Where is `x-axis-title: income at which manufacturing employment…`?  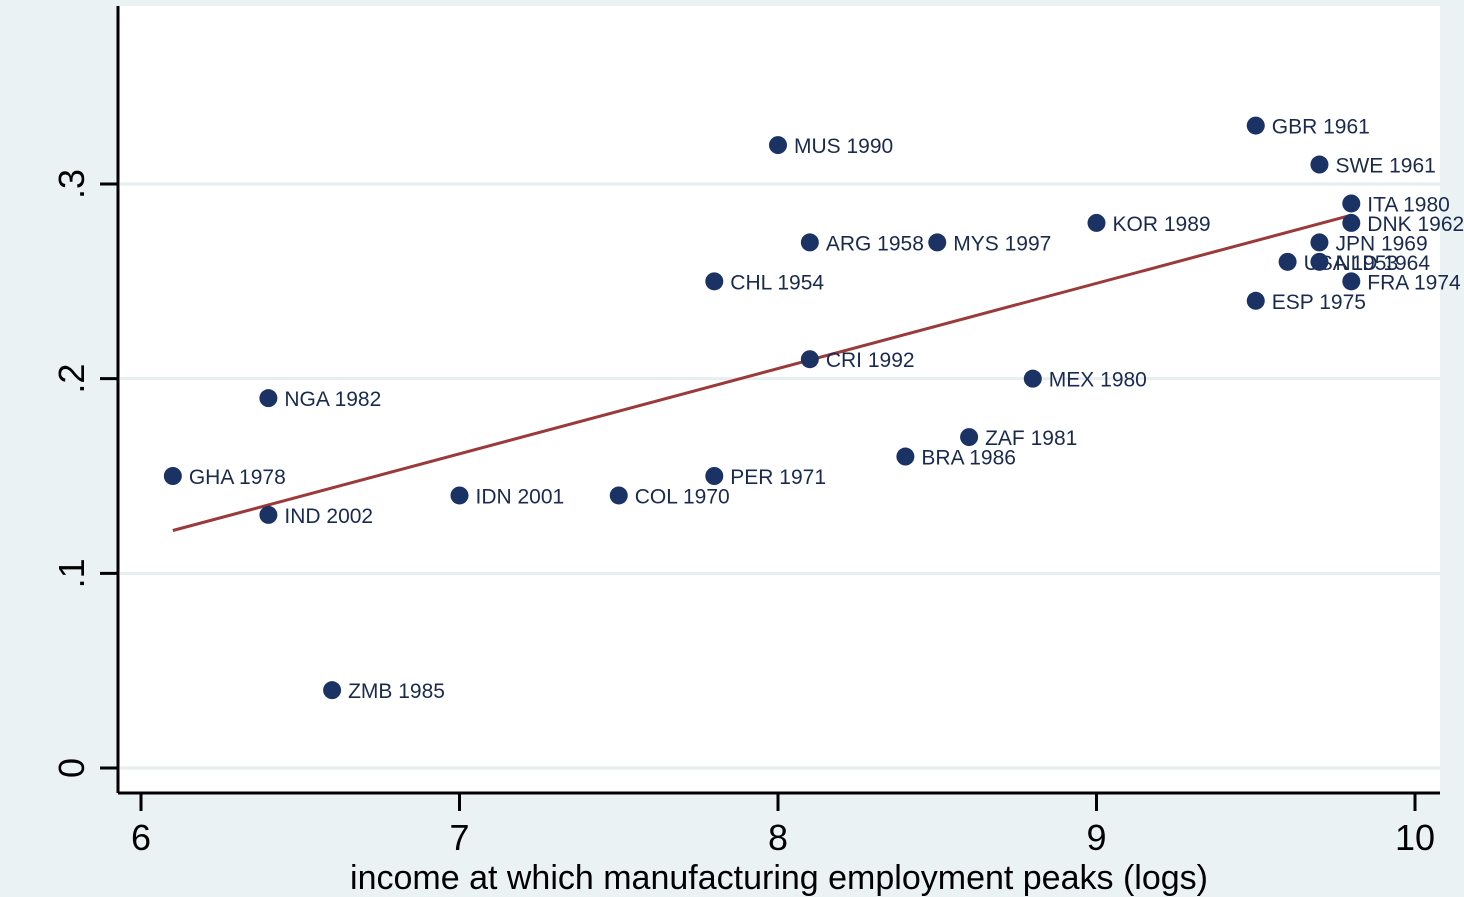
x-axis-title: income at which manufacturing employment… is located at coordinates (779, 878).